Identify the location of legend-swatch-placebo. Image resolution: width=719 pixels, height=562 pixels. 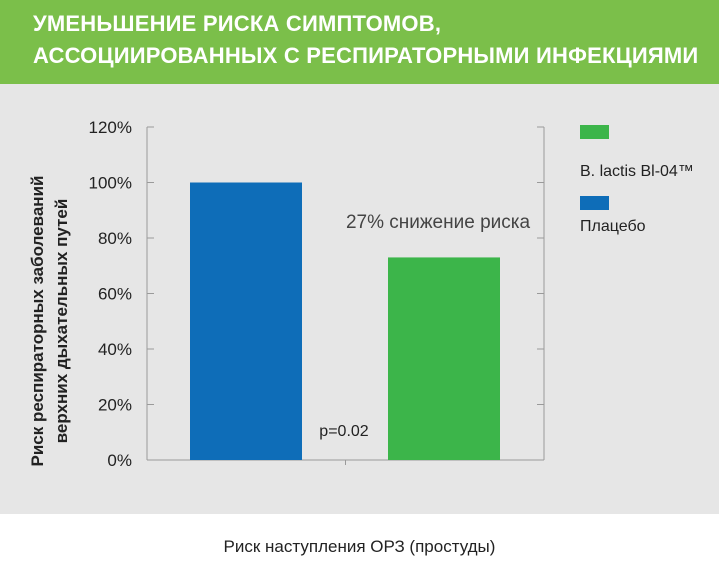
(594, 203).